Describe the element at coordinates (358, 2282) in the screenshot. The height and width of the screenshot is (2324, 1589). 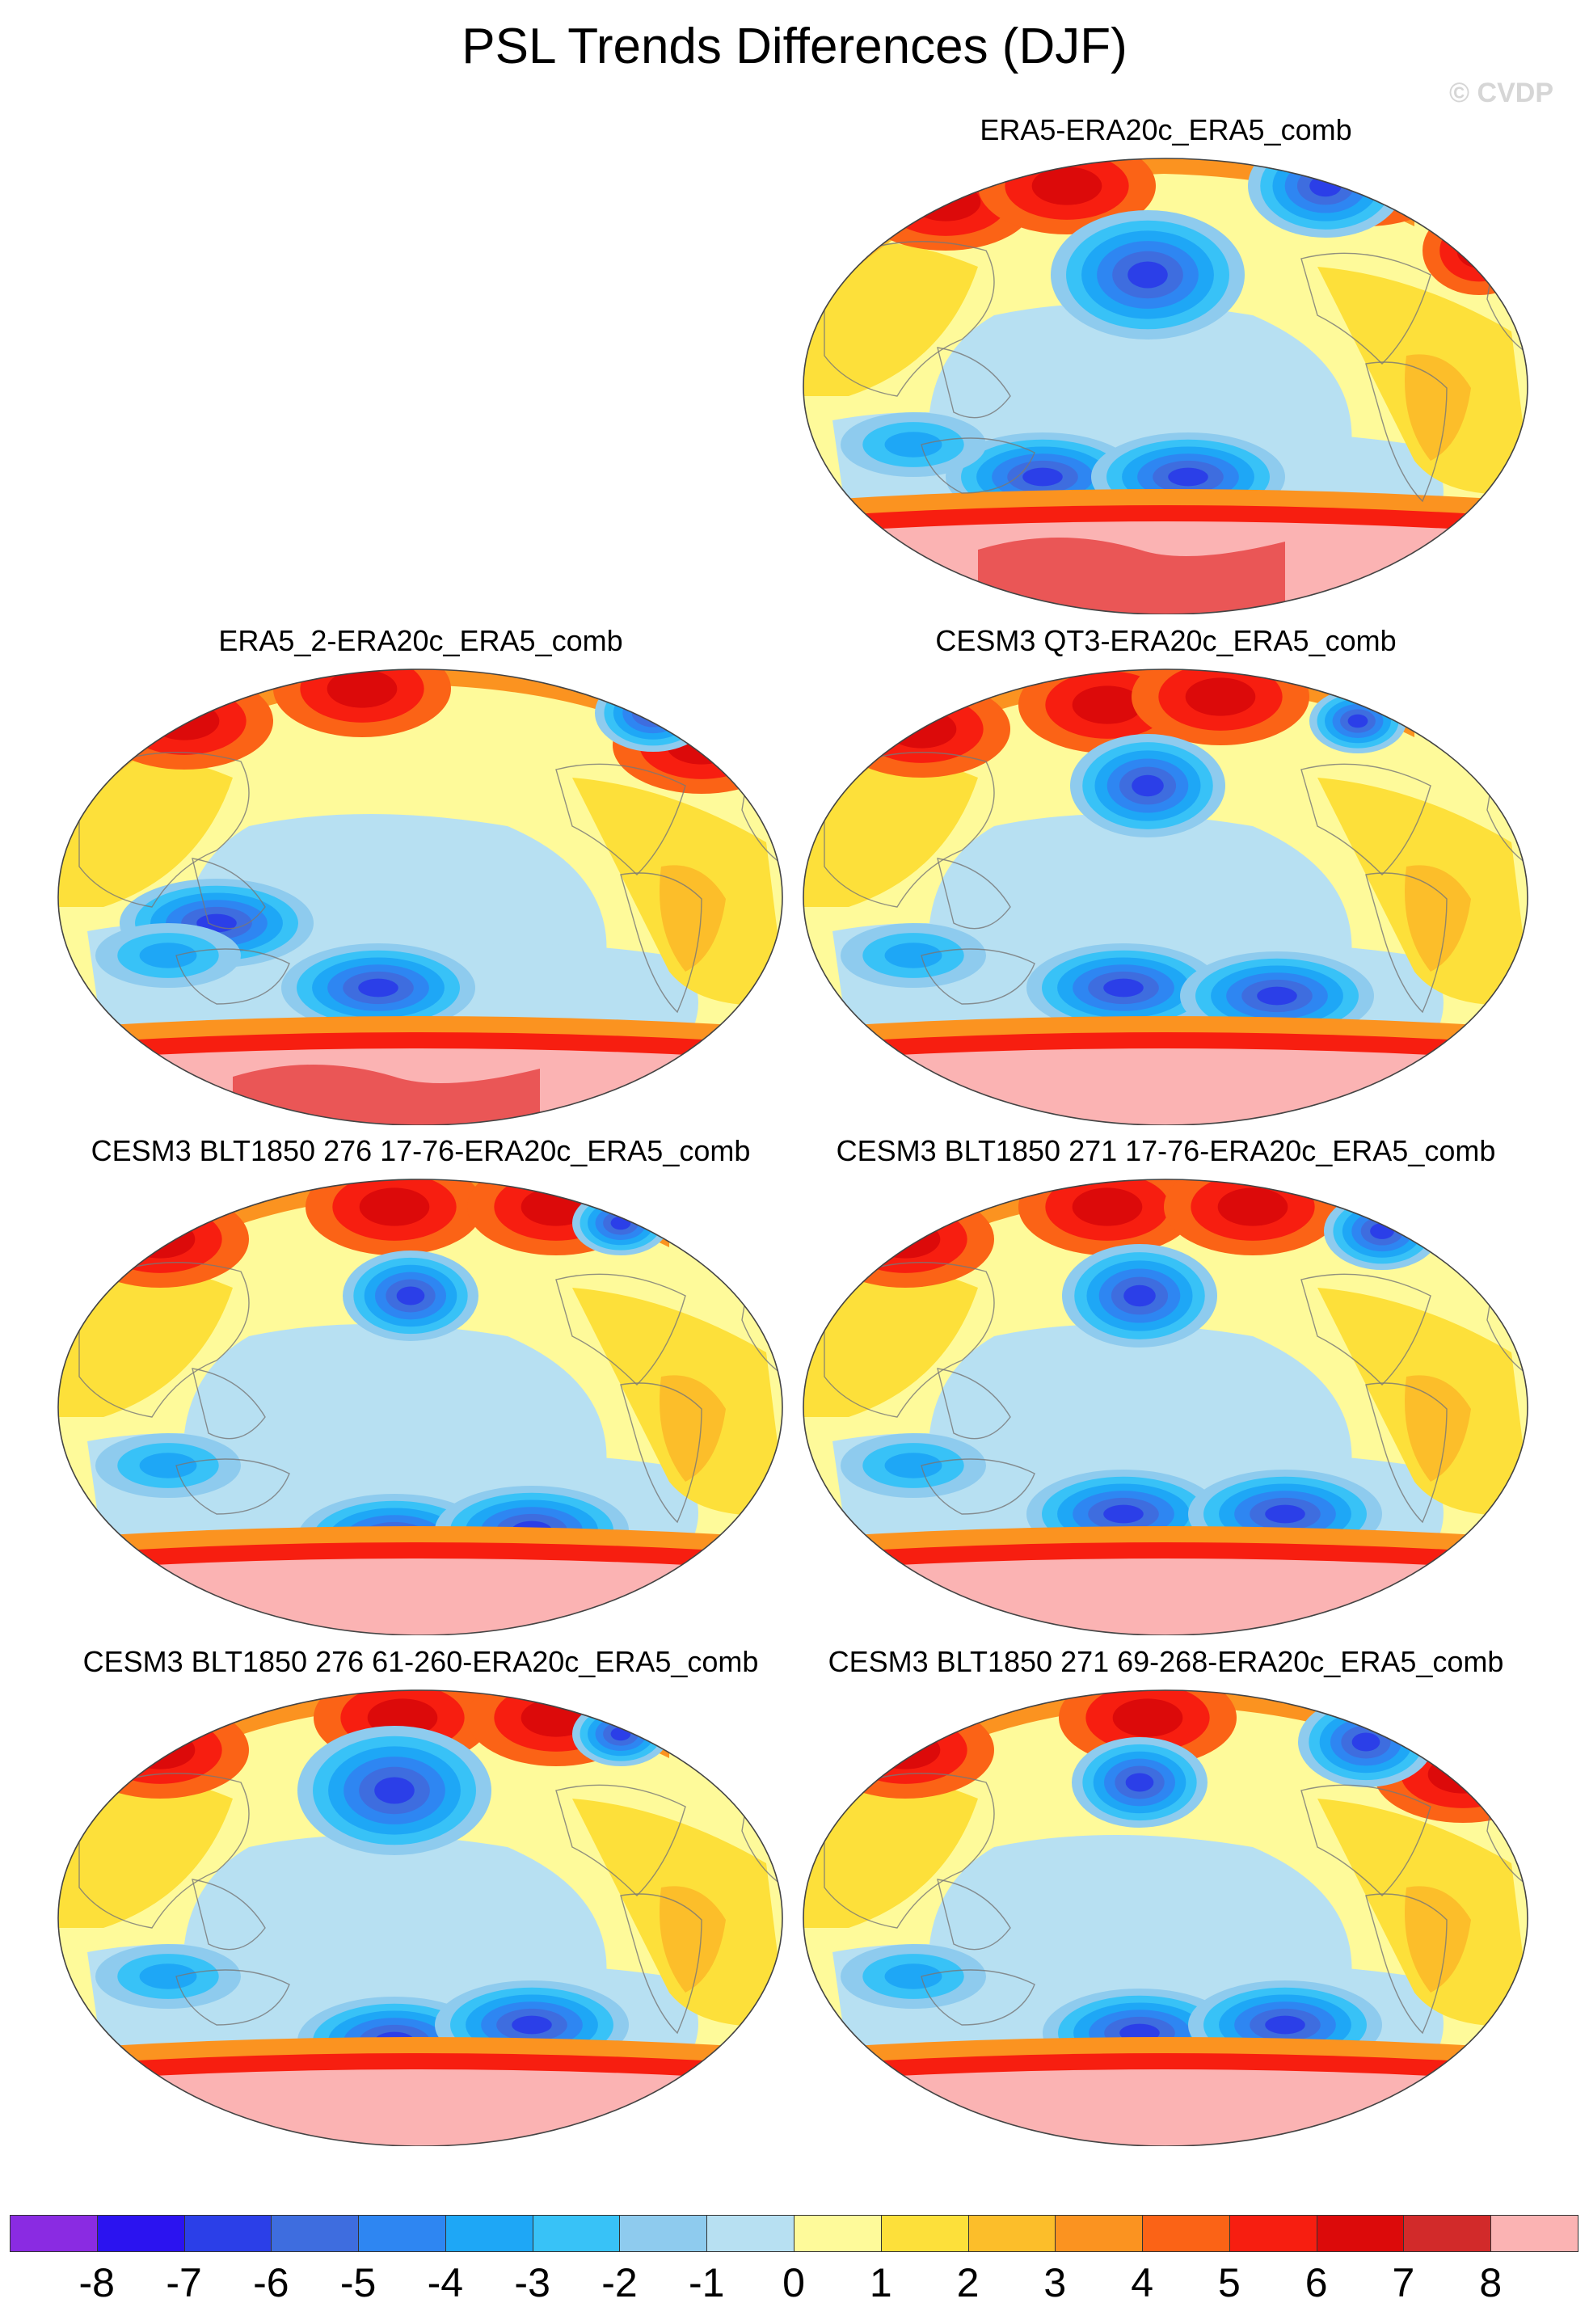
I see `colorbar-tick-label: -5` at that location.